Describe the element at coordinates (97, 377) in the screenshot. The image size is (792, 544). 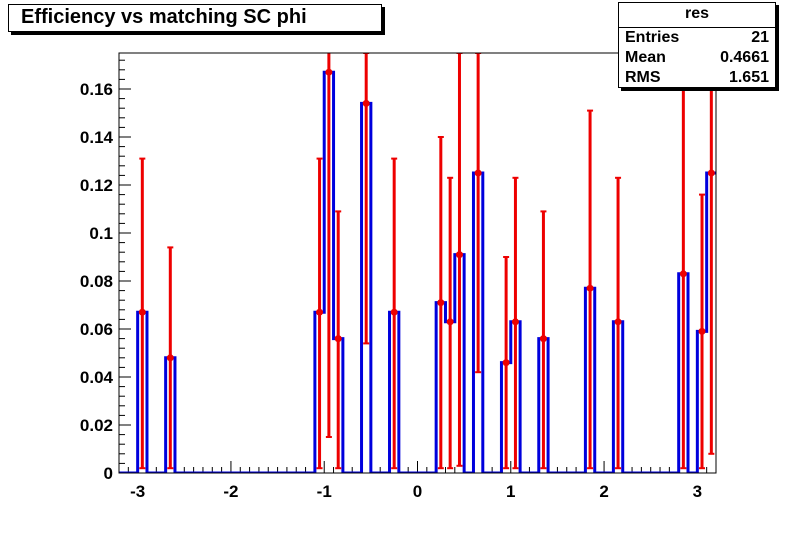
I see `y-tick-label: 0.04` at that location.